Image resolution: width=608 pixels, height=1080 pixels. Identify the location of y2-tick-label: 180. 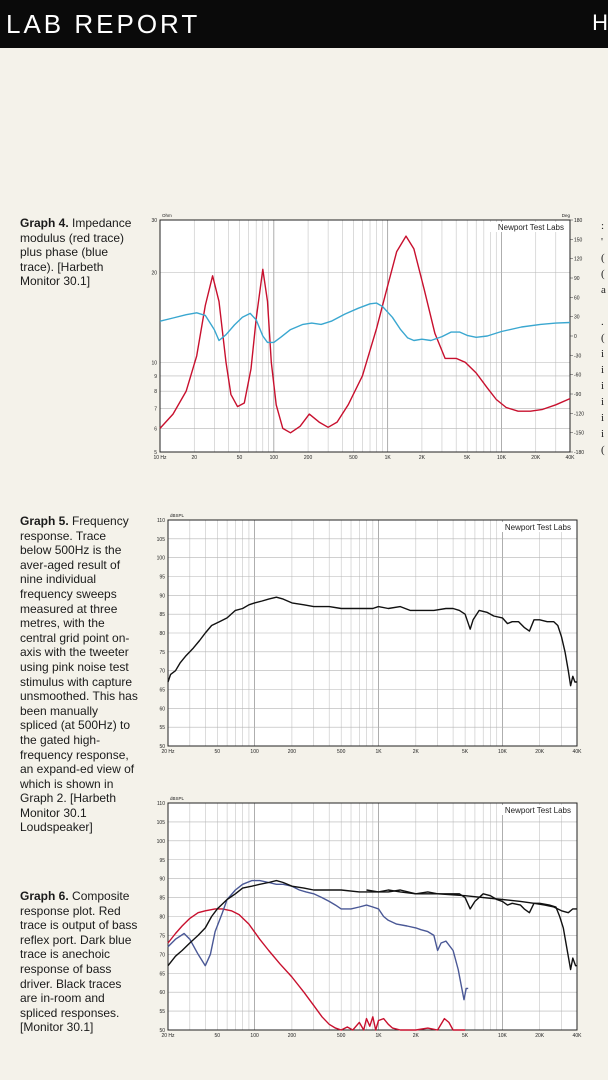
(578, 221).